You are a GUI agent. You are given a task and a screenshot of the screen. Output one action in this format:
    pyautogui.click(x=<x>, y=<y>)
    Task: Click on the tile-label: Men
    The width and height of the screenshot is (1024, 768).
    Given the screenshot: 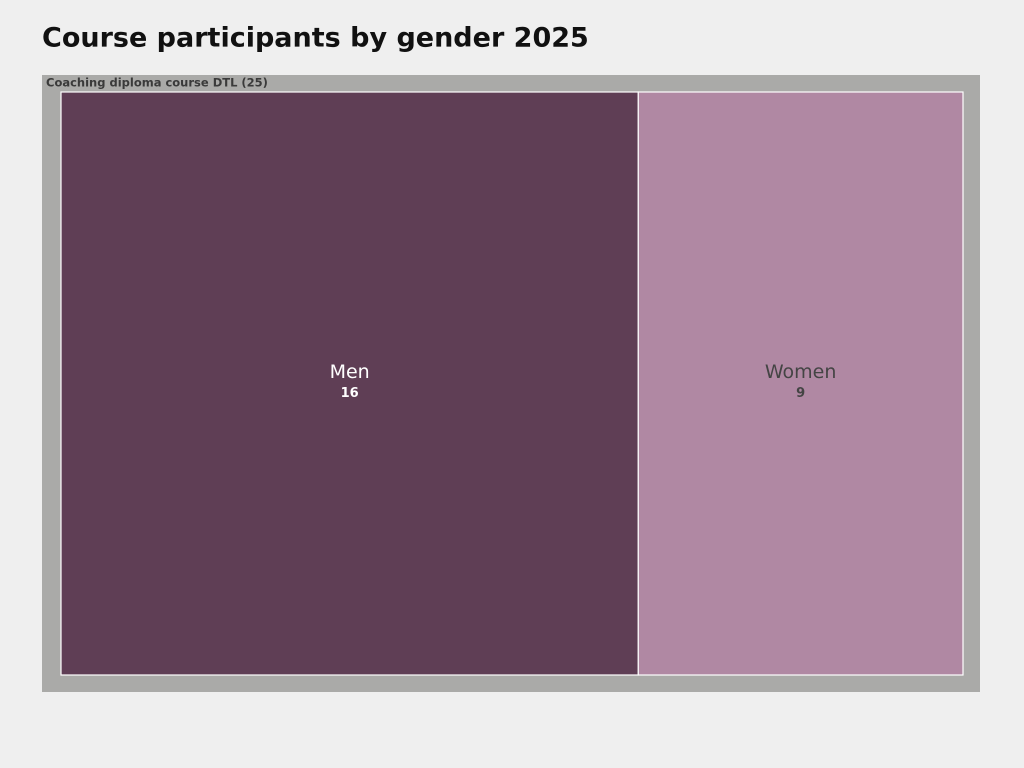 What is the action you would take?
    pyautogui.click(x=350, y=372)
    